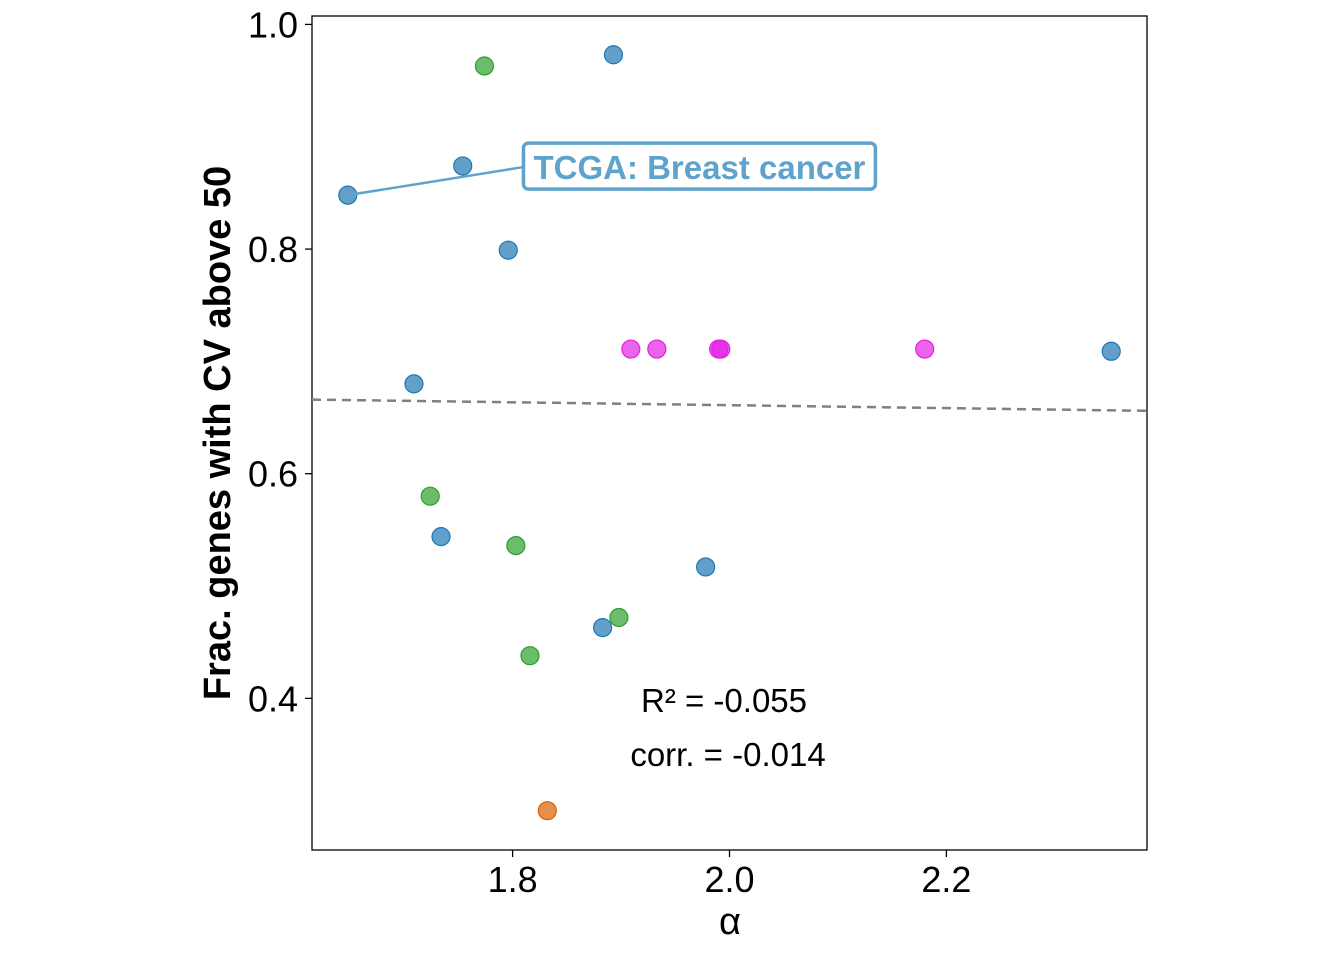 The width and height of the screenshot is (1344, 960). What do you see at coordinates (273, 698) in the screenshot?
I see `y-tick-label: 0.4` at bounding box center [273, 698].